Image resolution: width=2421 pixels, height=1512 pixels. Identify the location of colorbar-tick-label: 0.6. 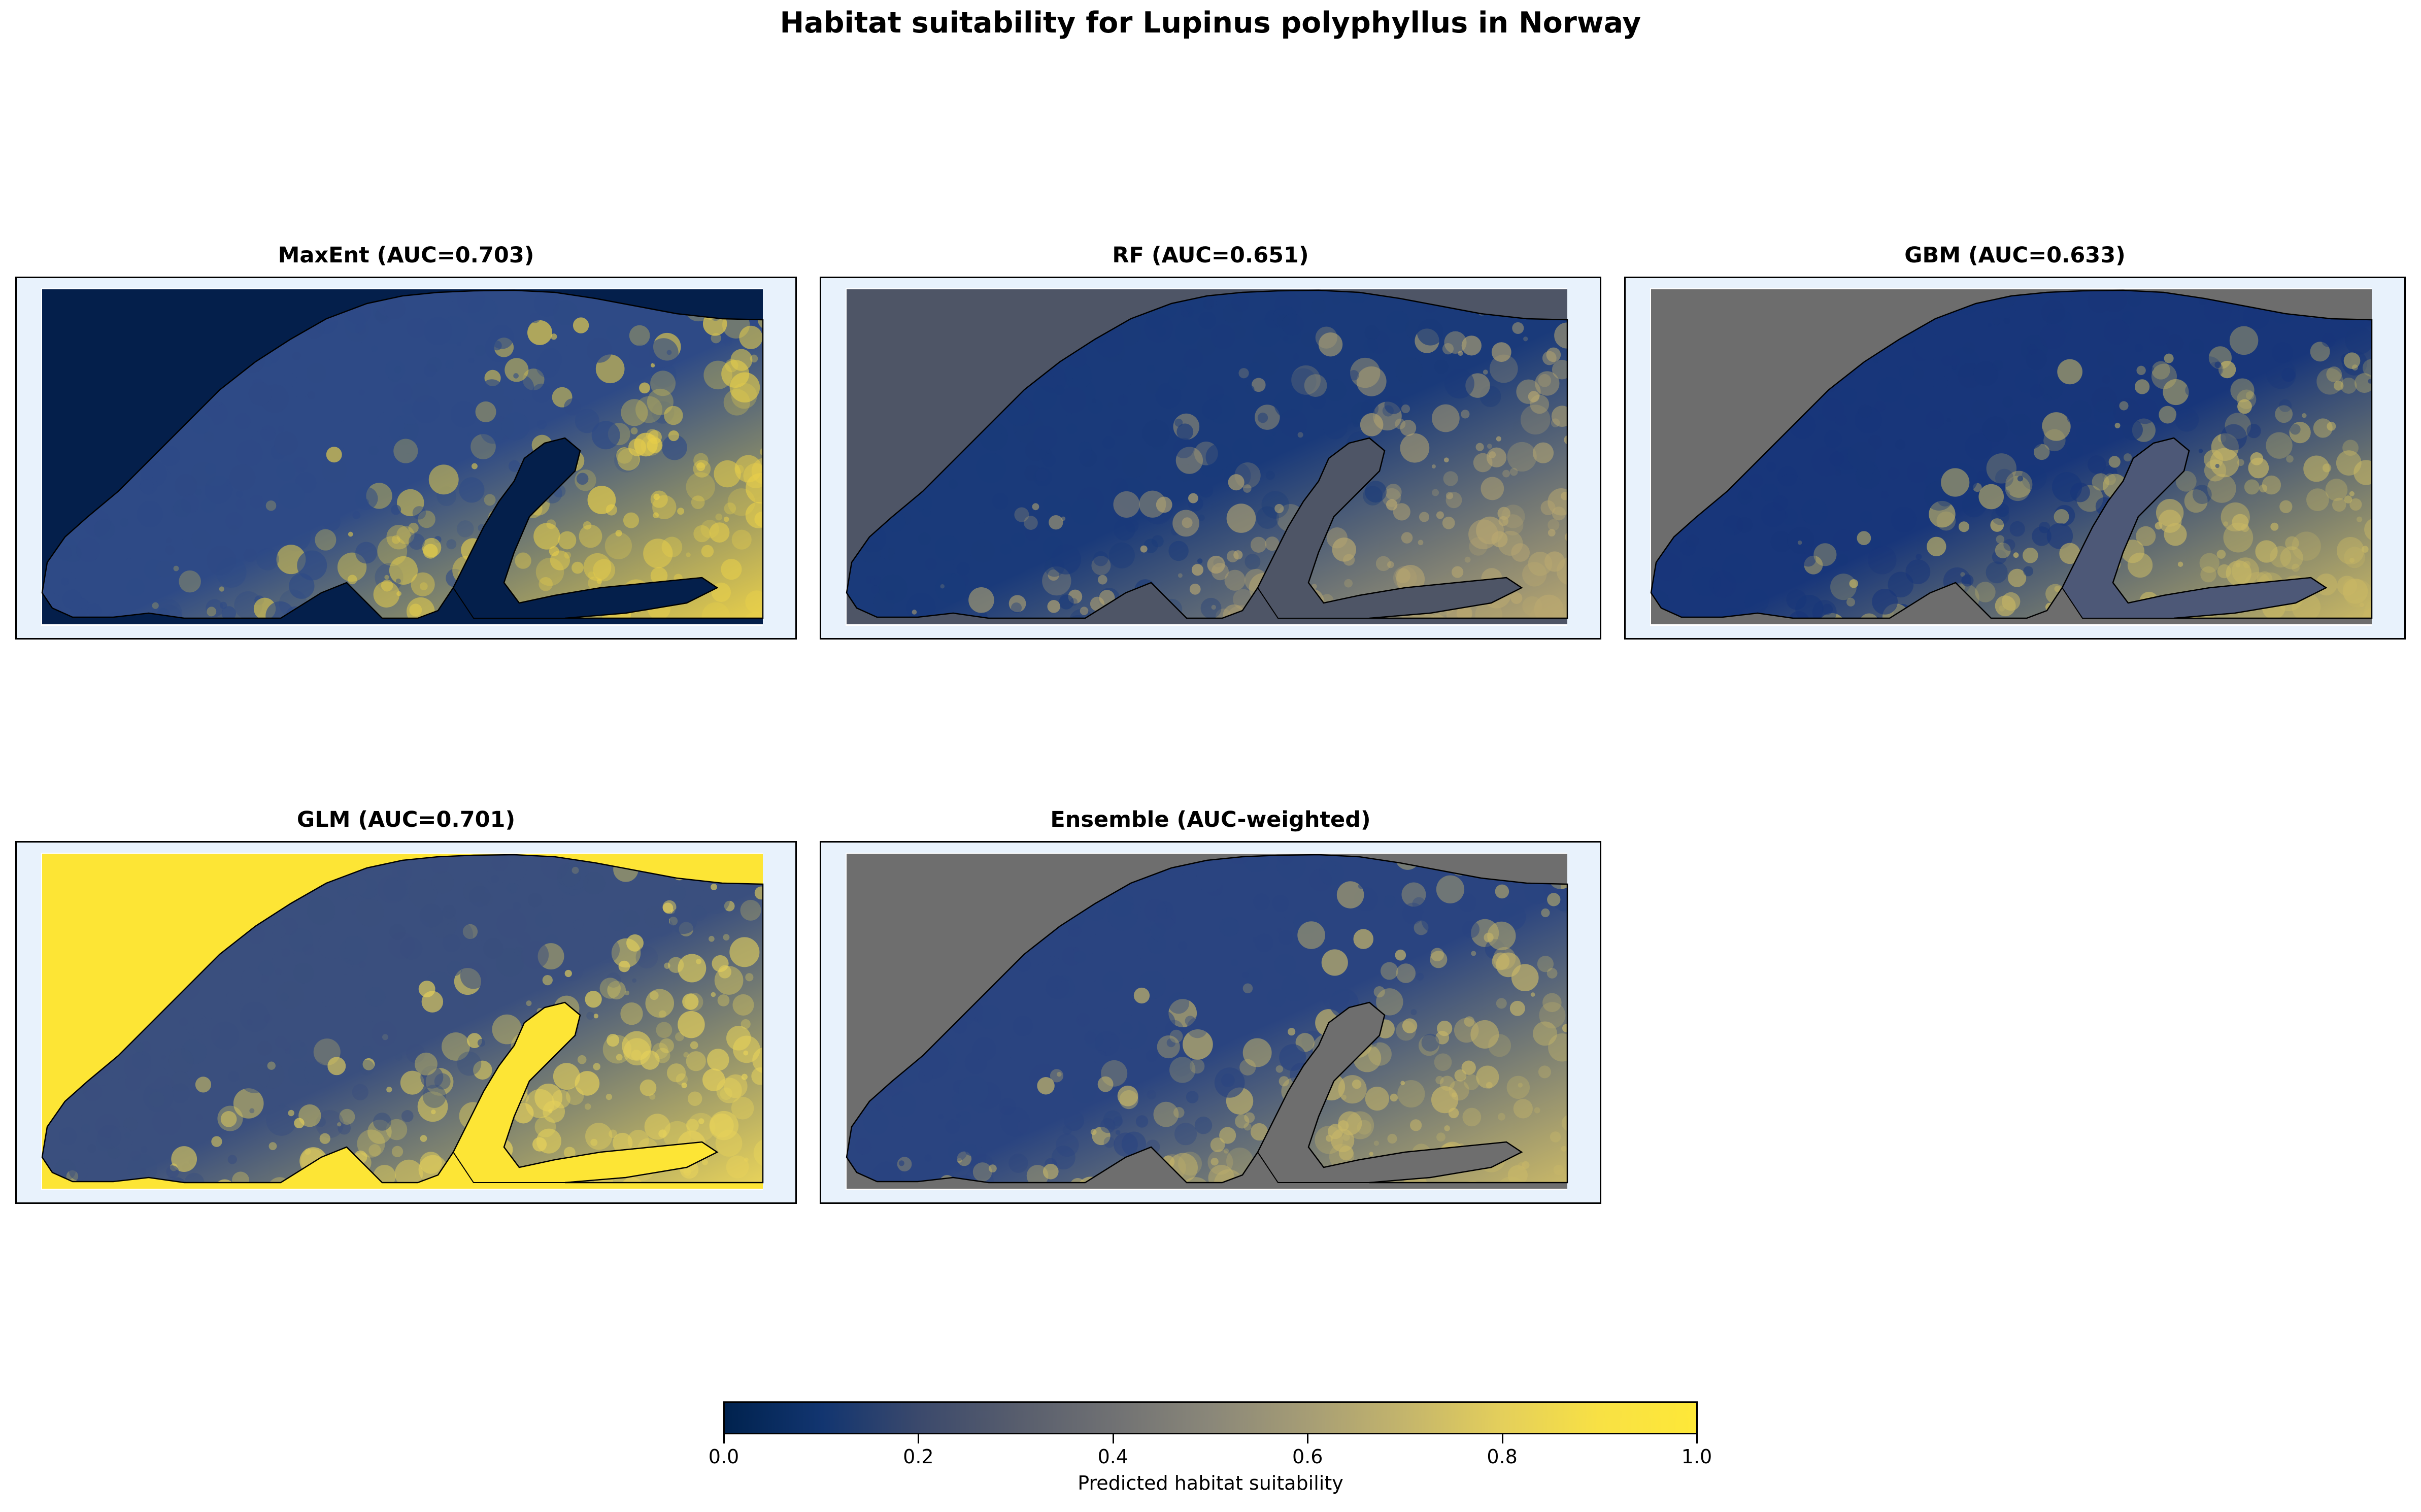
(1307, 1457).